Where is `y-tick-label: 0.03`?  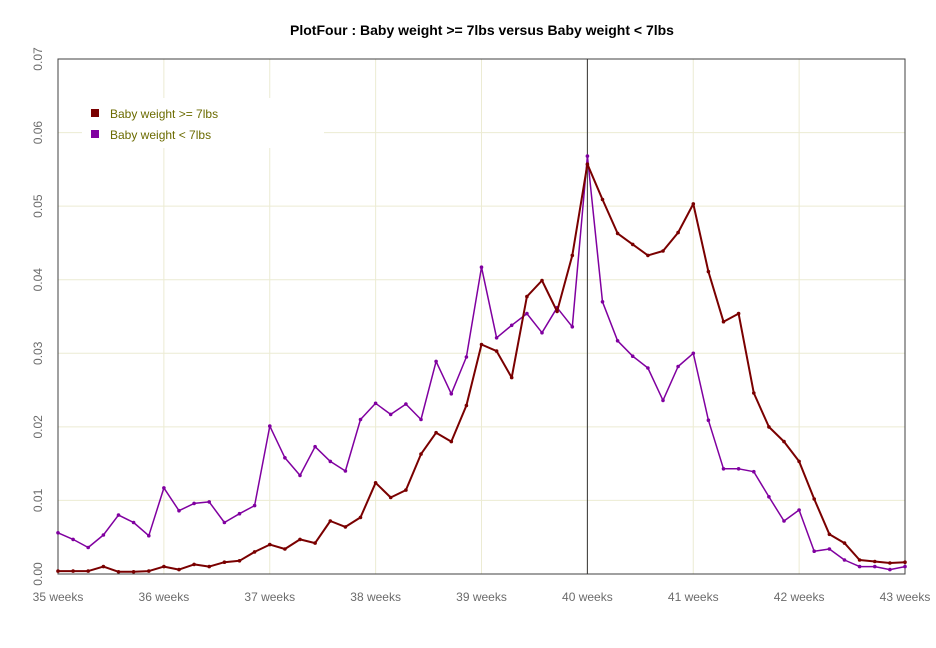
y-tick-label: 0.03 is located at coordinates (38, 353).